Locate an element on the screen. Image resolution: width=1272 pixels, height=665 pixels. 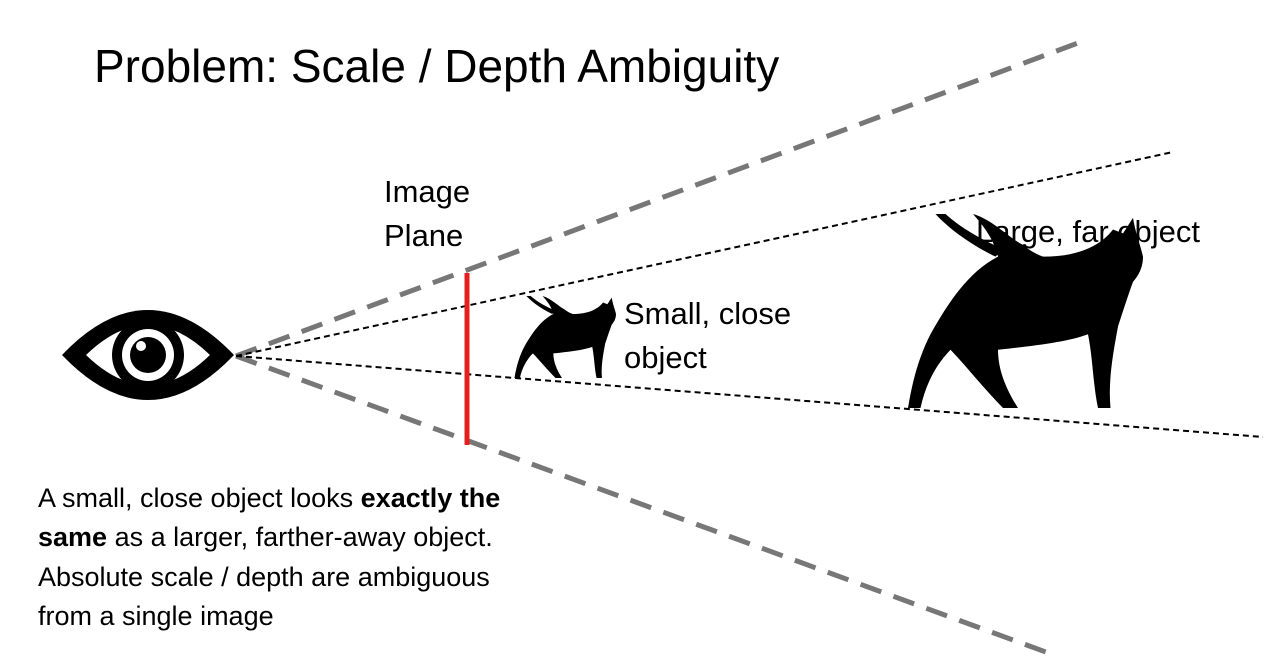
large-object-label: Large, far object is located at coordinates (1088, 231).